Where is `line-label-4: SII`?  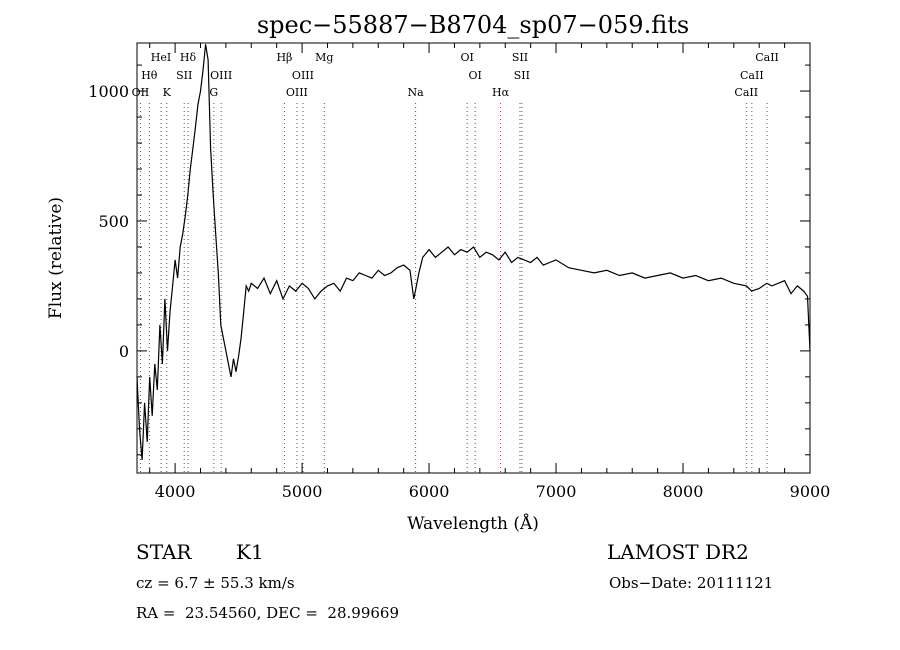
line-label-4: SII is located at coordinates (184, 75).